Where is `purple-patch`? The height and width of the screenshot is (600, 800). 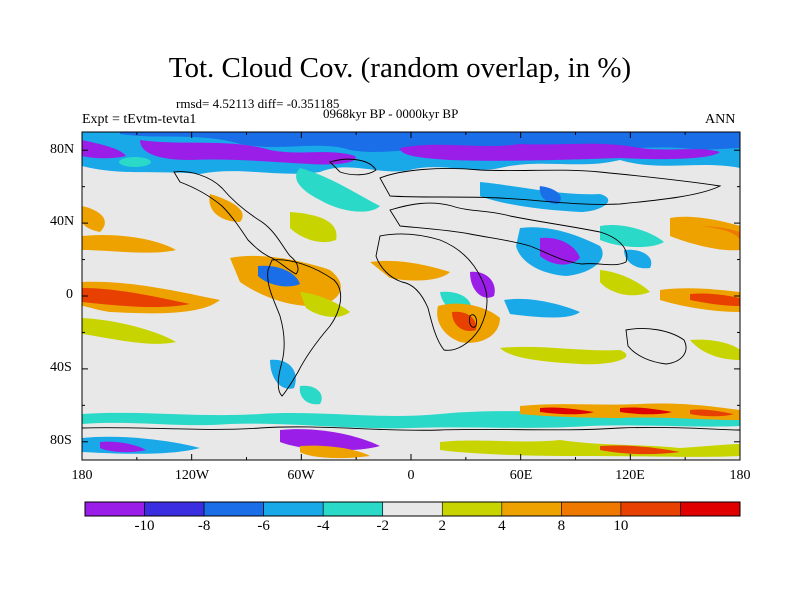
purple-patch is located at coordinates (123, 447).